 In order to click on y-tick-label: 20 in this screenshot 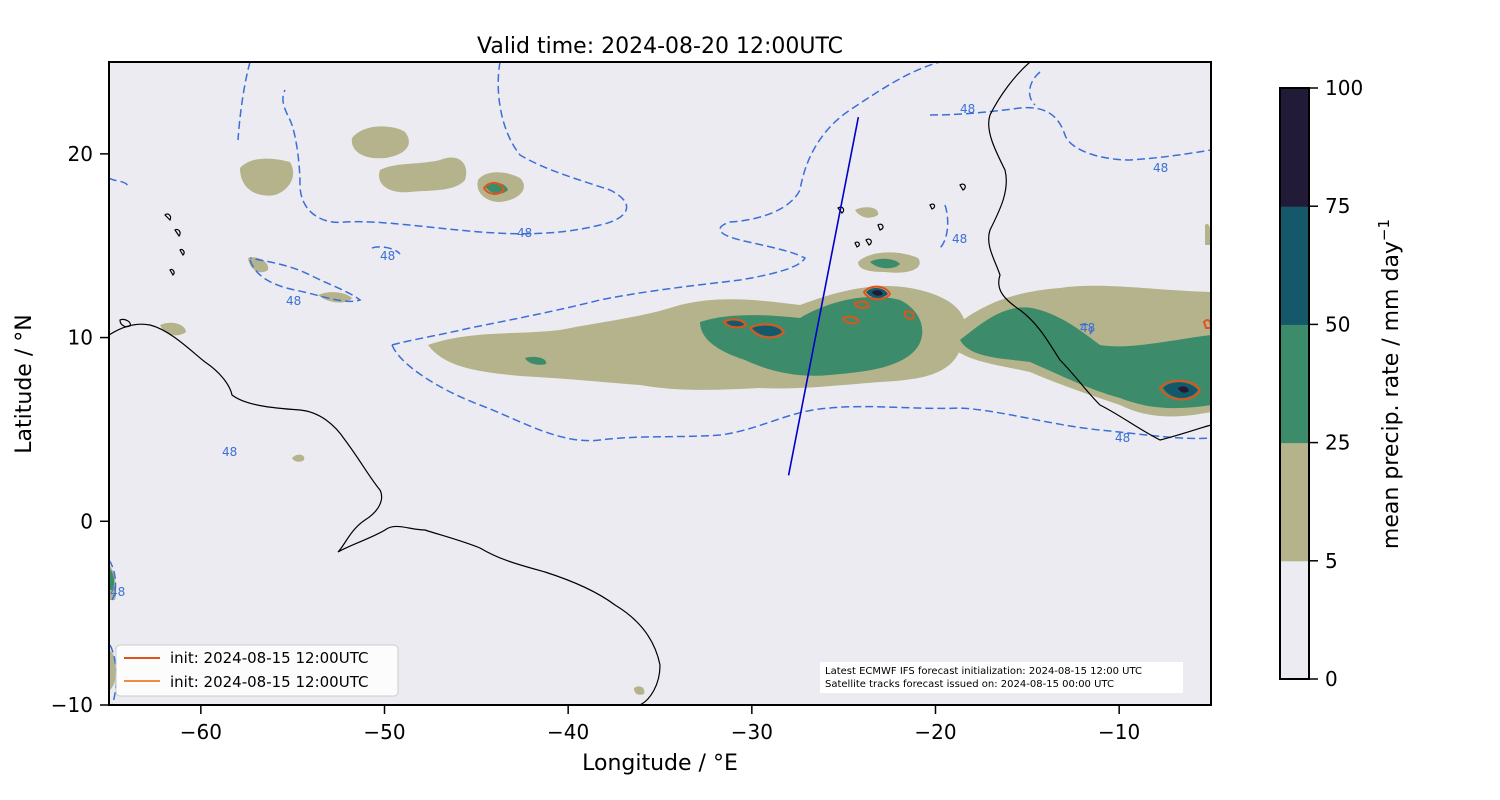, I will do `click(80, 154)`.